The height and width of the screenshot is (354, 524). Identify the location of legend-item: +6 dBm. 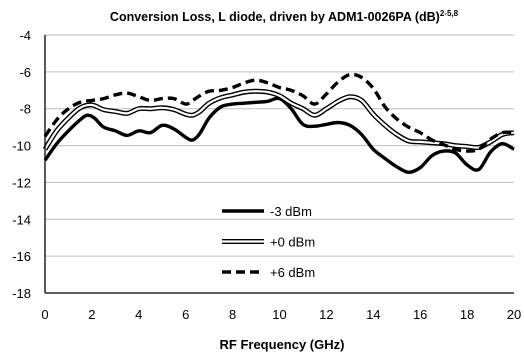
(268, 272).